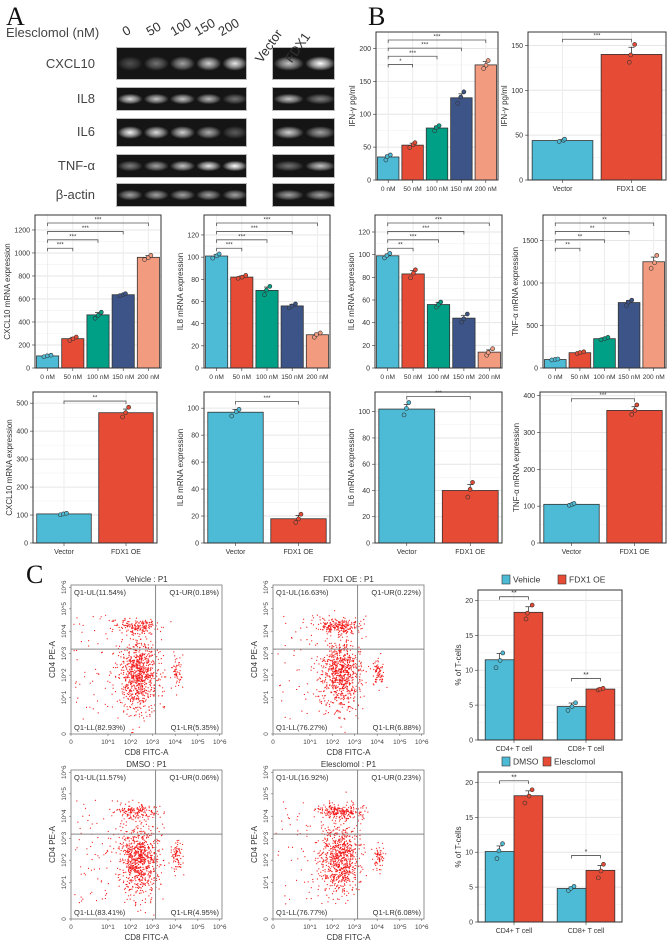 The image size is (669, 944). Describe the element at coordinates (438, 336) in the screenshot. I see `bar` at that location.